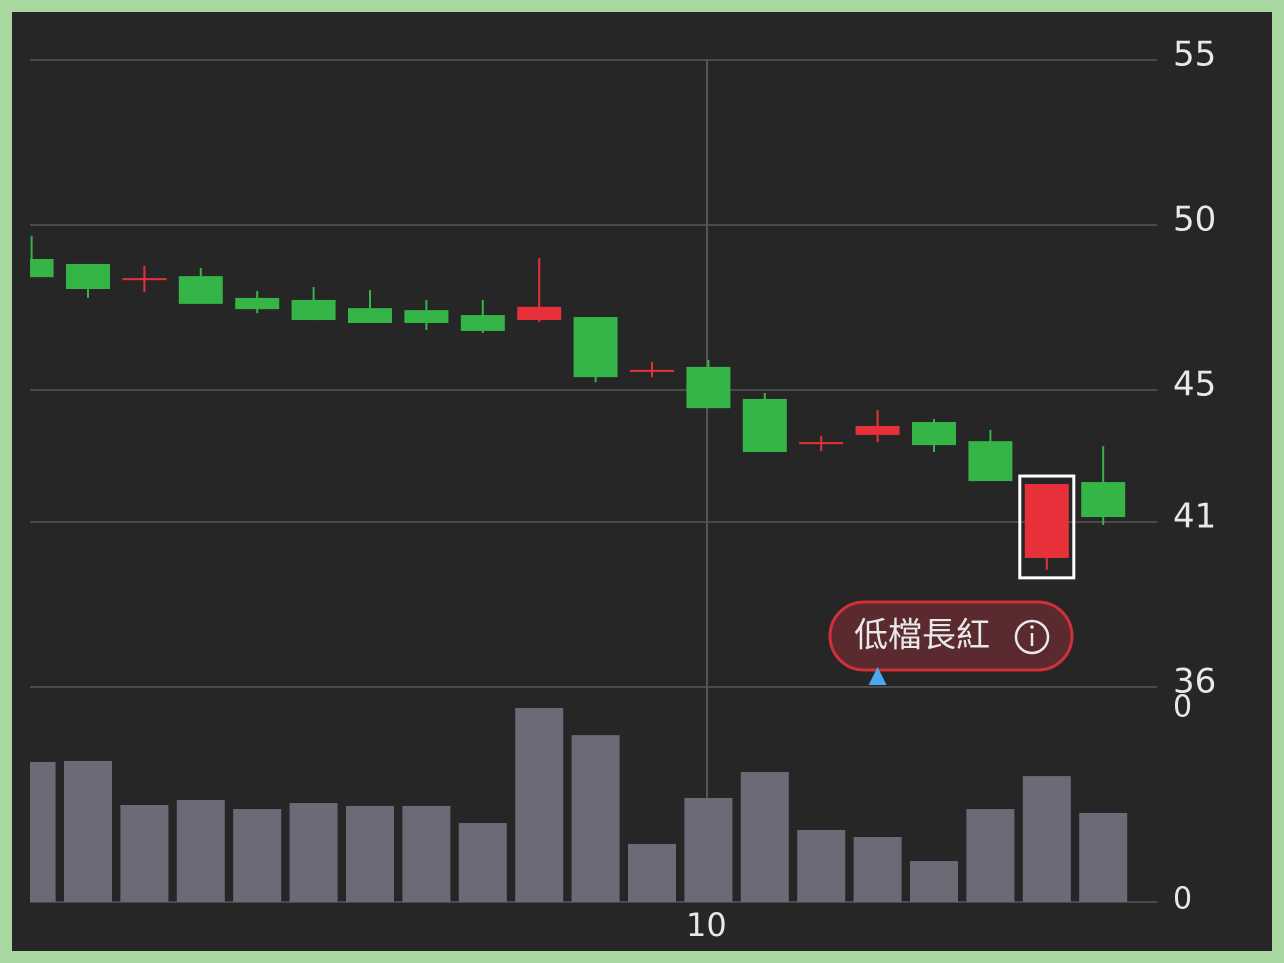 The width and height of the screenshot is (1284, 963). Describe the element at coordinates (877, 676) in the screenshot. I see `annotation-pointer` at that location.